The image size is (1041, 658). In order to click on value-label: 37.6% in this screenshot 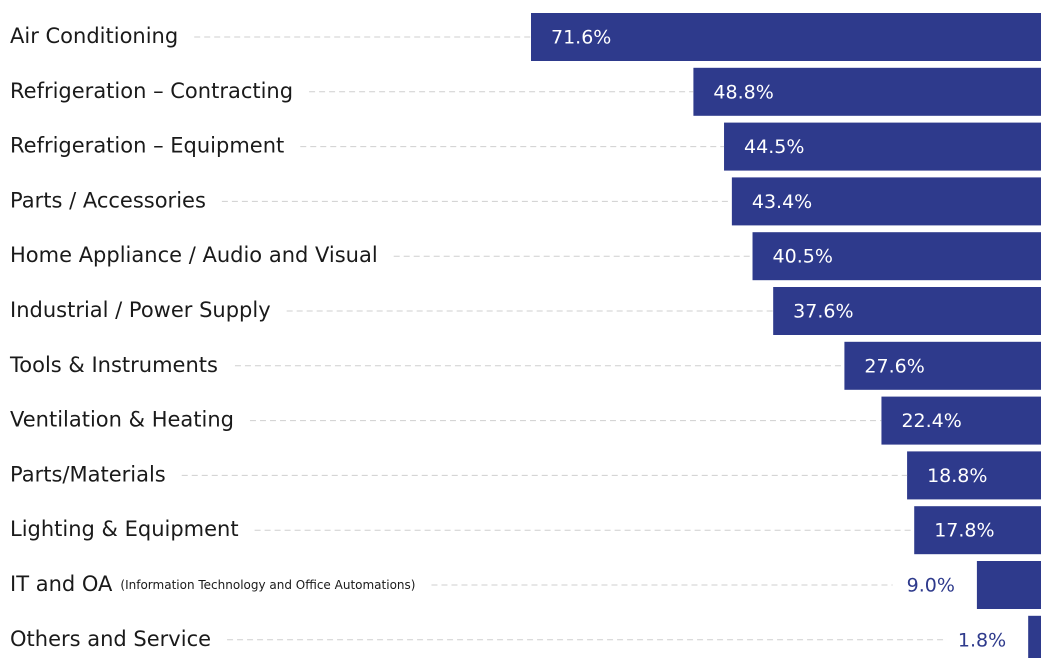, I will do `click(823, 312)`.